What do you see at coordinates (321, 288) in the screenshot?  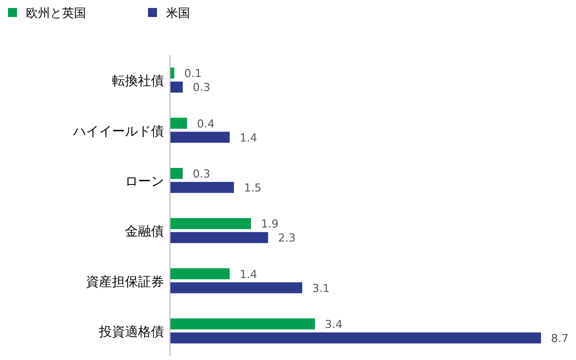 I see `data-label: 3.1` at bounding box center [321, 288].